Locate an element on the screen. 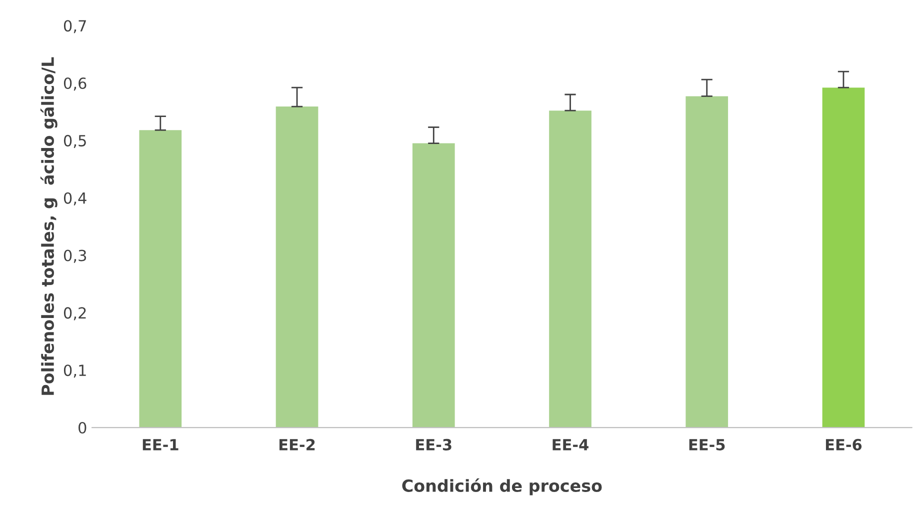  y-tick-label: 0,6 is located at coordinates (75, 84).